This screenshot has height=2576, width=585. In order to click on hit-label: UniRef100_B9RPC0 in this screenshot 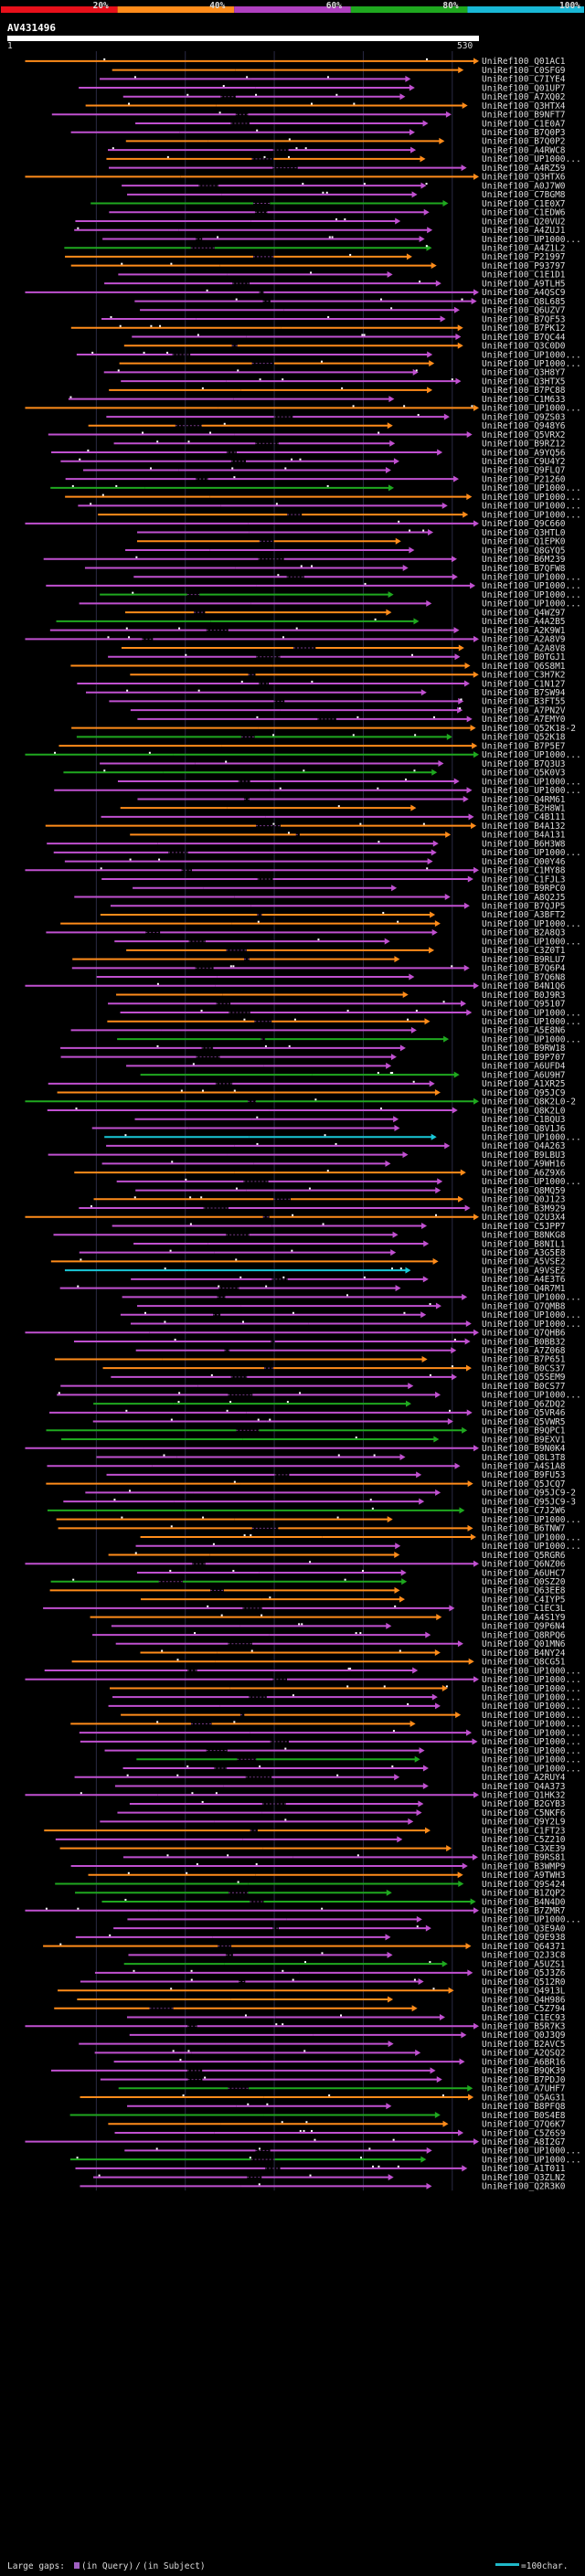, I will do `click(524, 889)`.